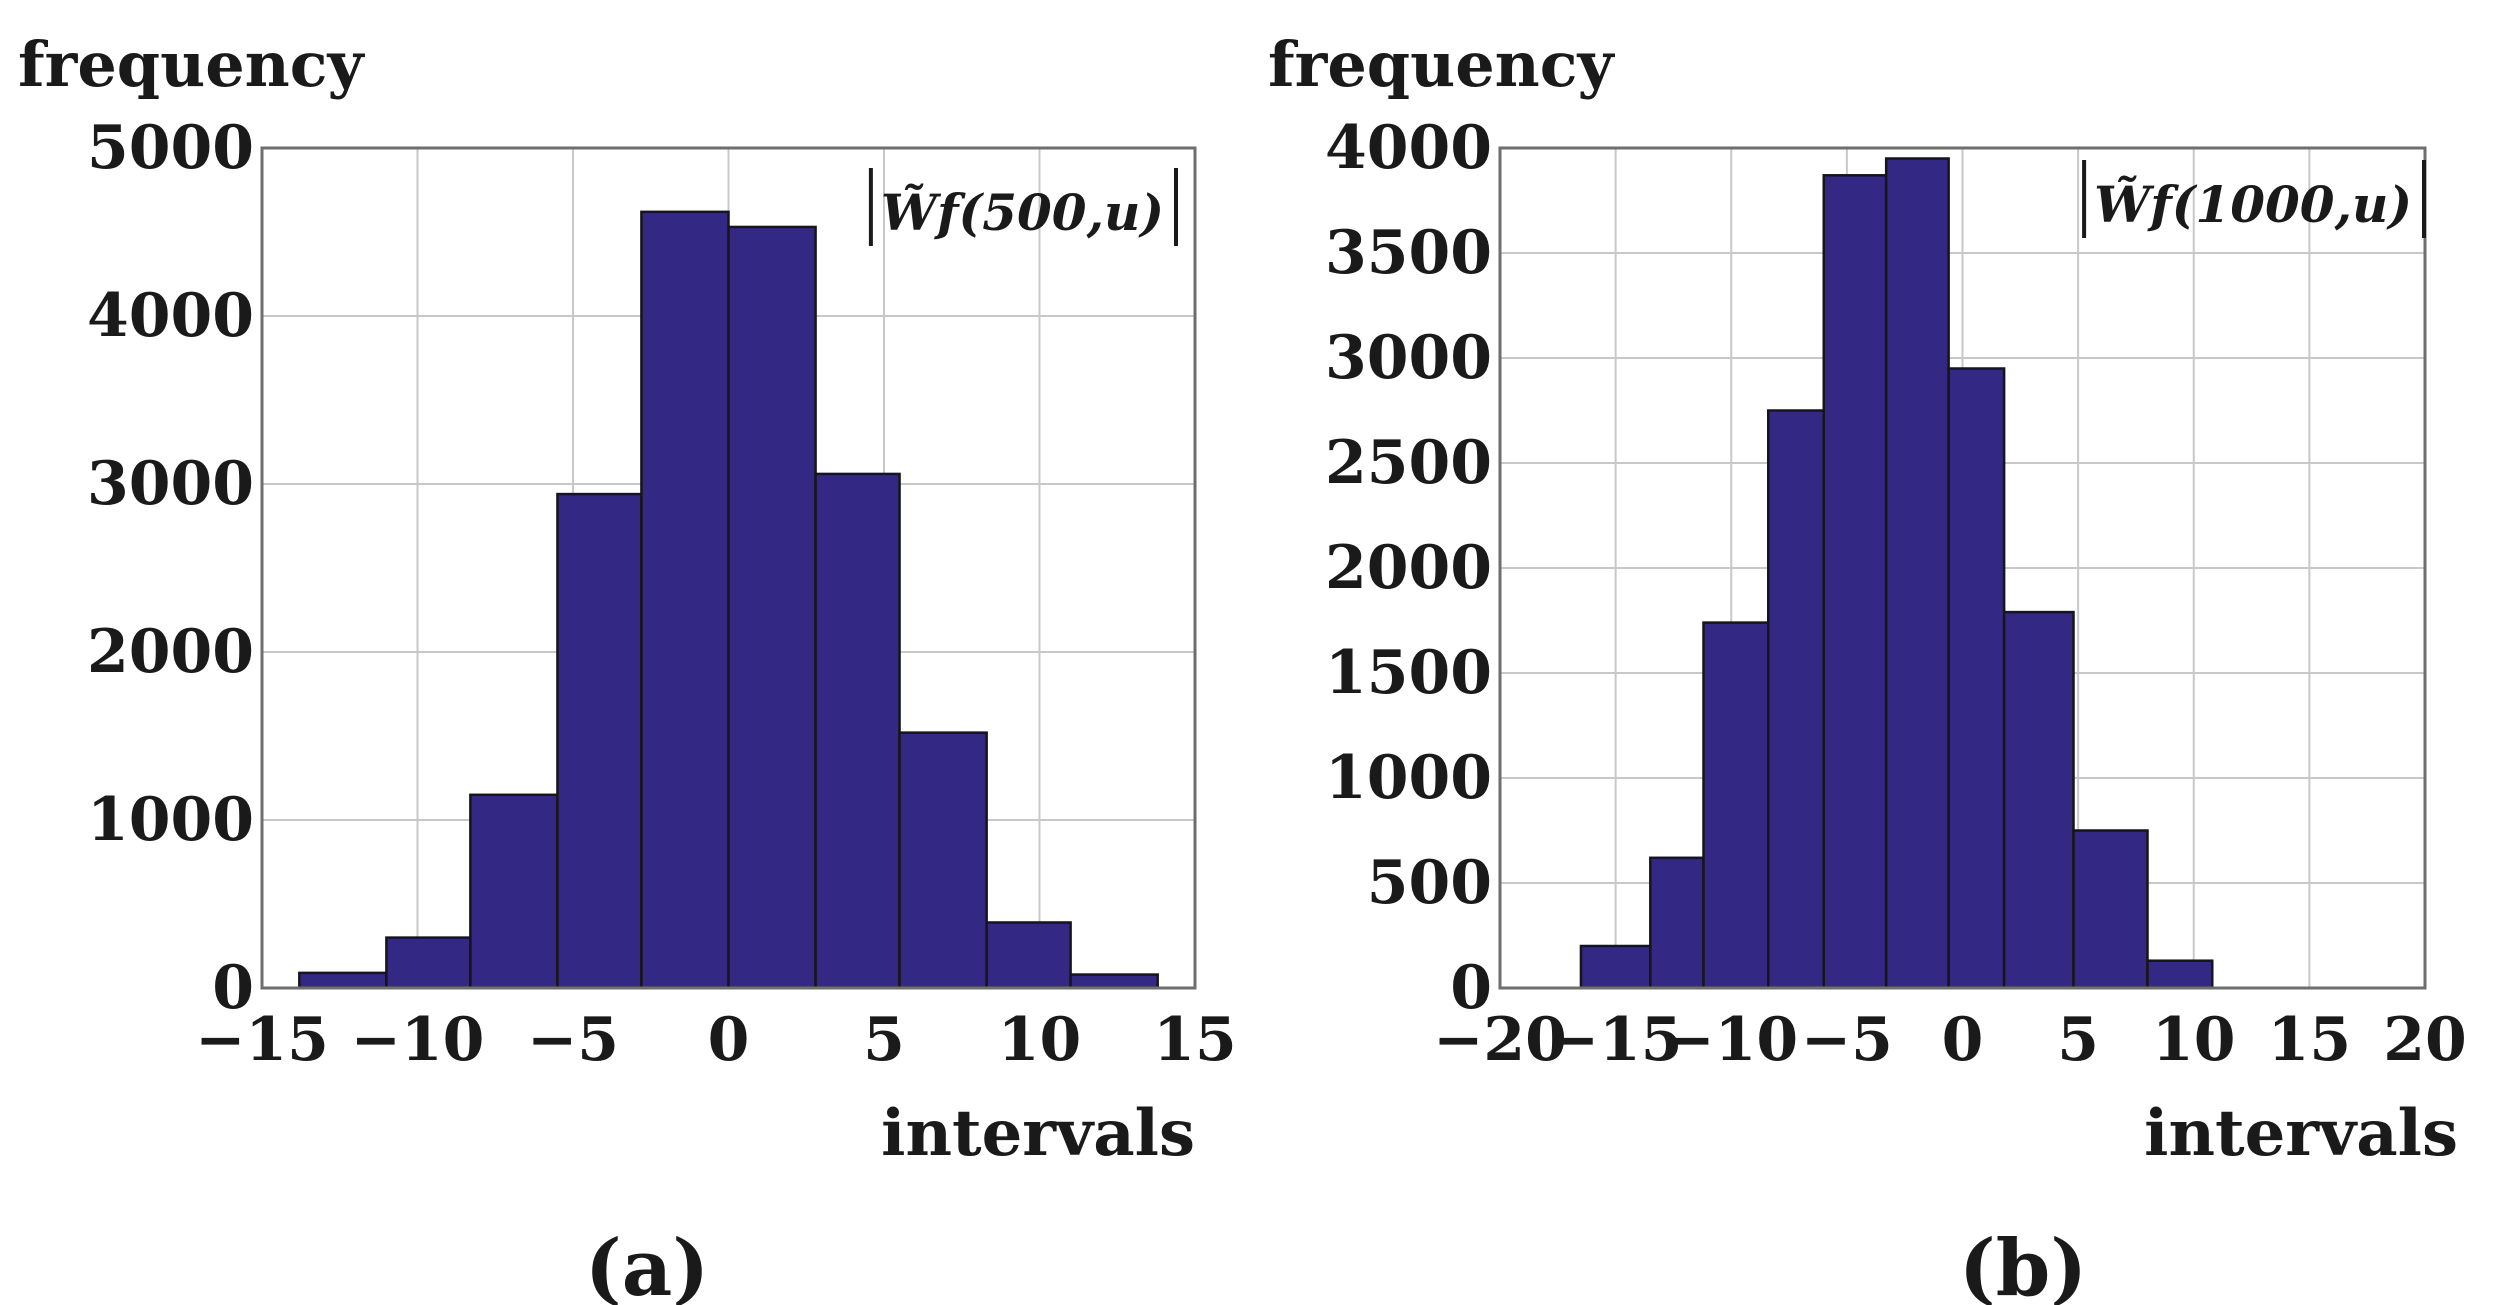  I want to click on y-tick-label-a-3: 3000, so click(170, 484).